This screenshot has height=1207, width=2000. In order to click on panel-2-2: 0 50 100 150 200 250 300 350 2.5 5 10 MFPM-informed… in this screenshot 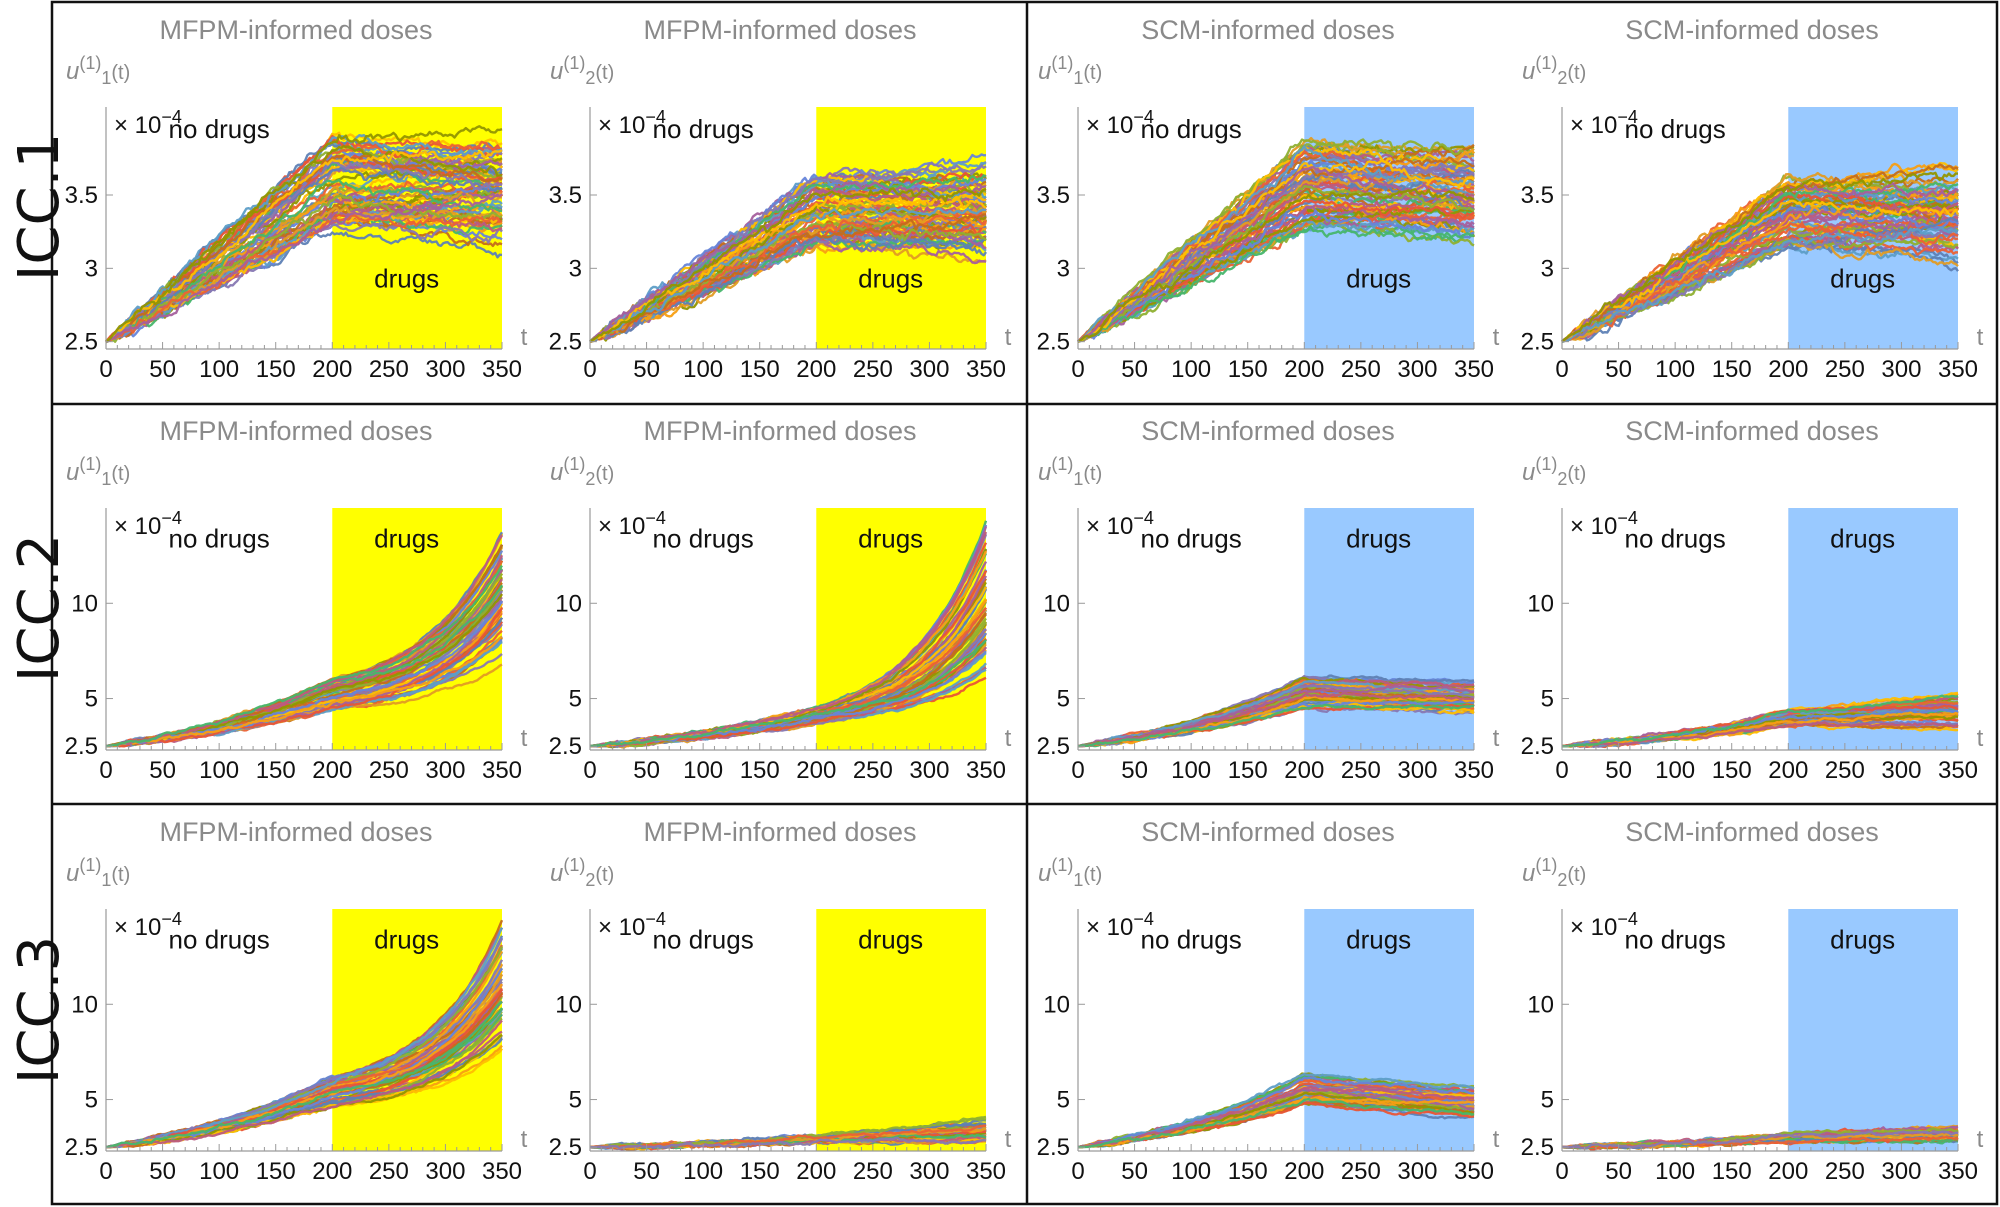, I will do `click(780, 600)`.